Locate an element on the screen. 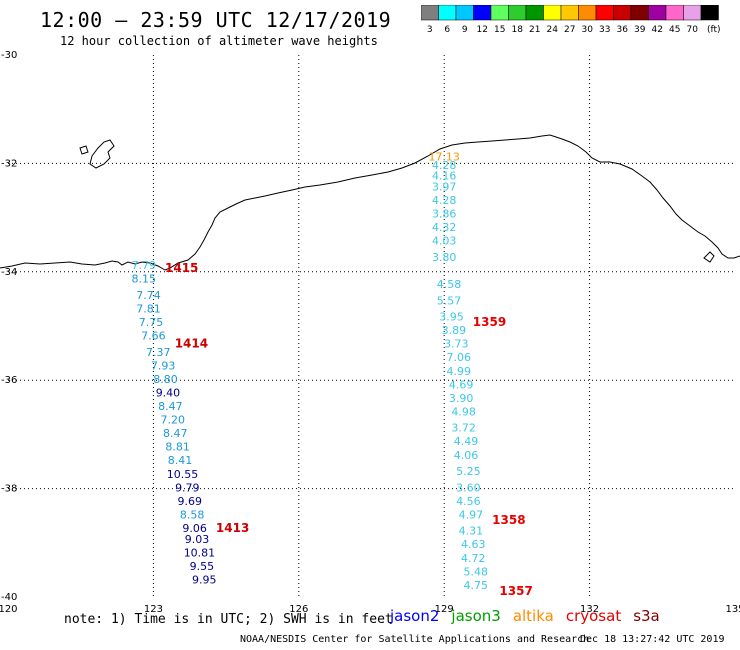  longitude-label: 126 is located at coordinates (298, 609).